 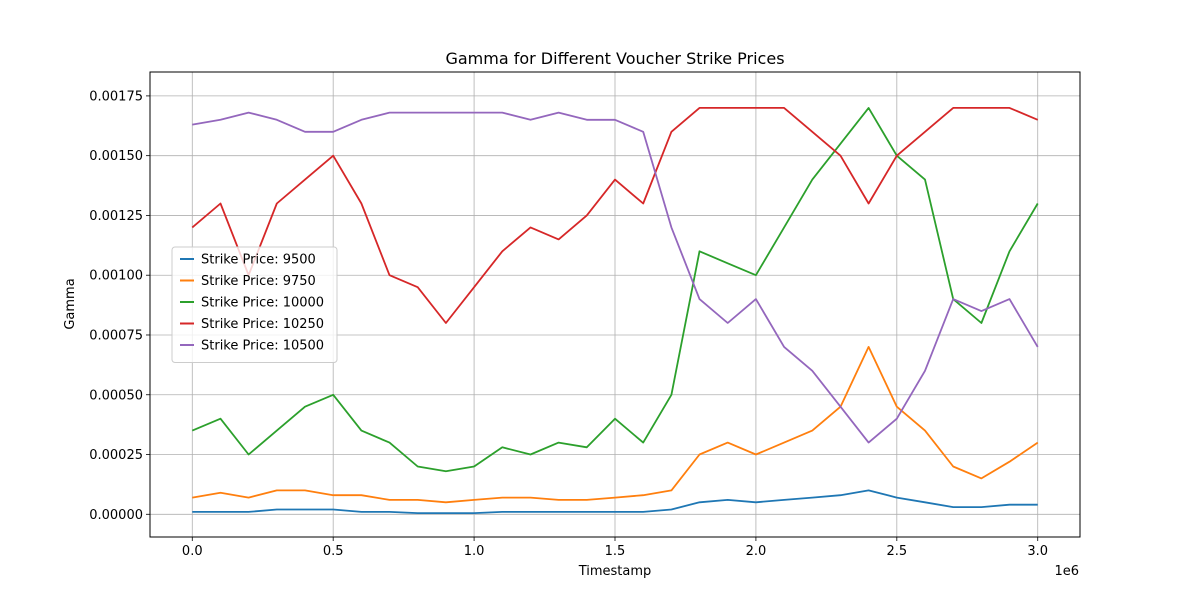 What do you see at coordinates (262, 303) in the screenshot?
I see `legend-entry: Strike Price: 10000` at bounding box center [262, 303].